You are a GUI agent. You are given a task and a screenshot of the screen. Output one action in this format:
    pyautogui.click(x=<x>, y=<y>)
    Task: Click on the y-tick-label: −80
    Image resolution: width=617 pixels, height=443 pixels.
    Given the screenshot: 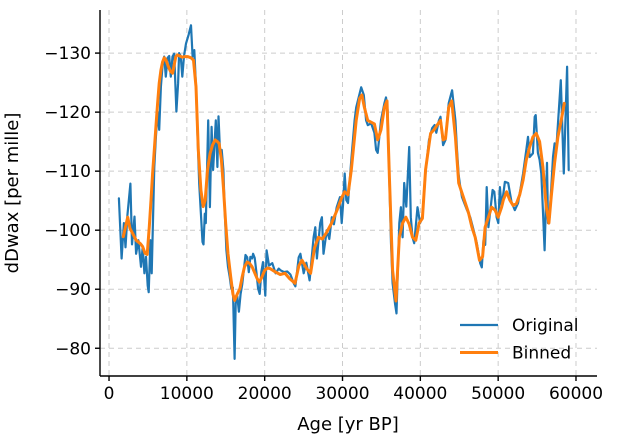 What is the action you would take?
    pyautogui.click(x=73, y=349)
    